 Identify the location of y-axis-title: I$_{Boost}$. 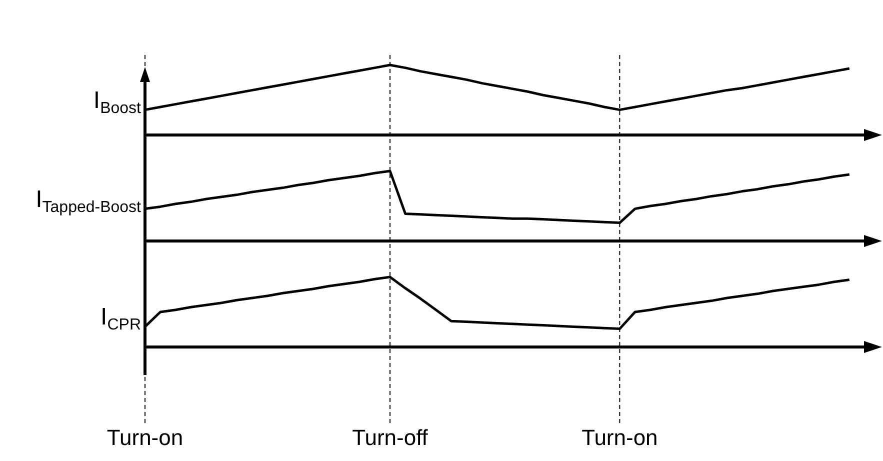
(117, 101).